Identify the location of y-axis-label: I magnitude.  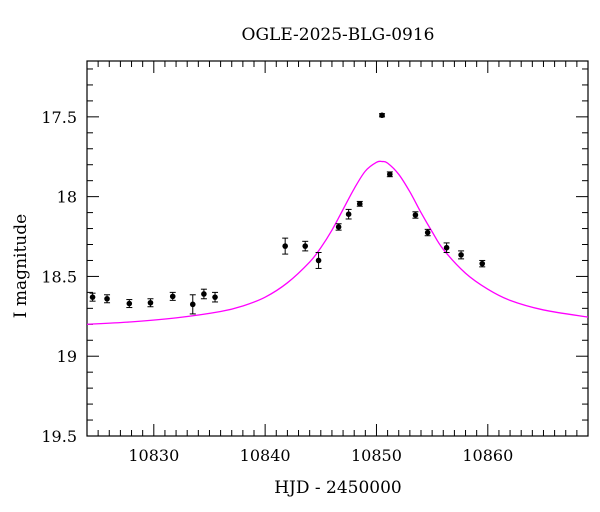
(21, 266).